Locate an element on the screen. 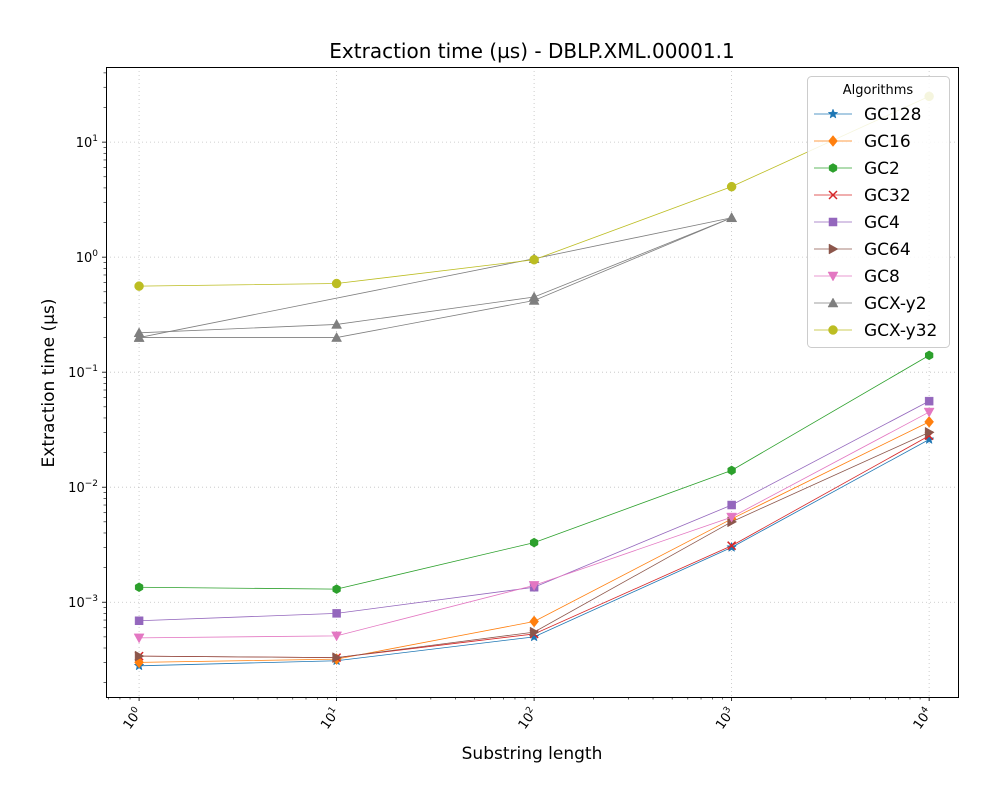 The image size is (1000, 800). legend-entry-gcx-y2: GCX-y2 is located at coordinates (870, 304).